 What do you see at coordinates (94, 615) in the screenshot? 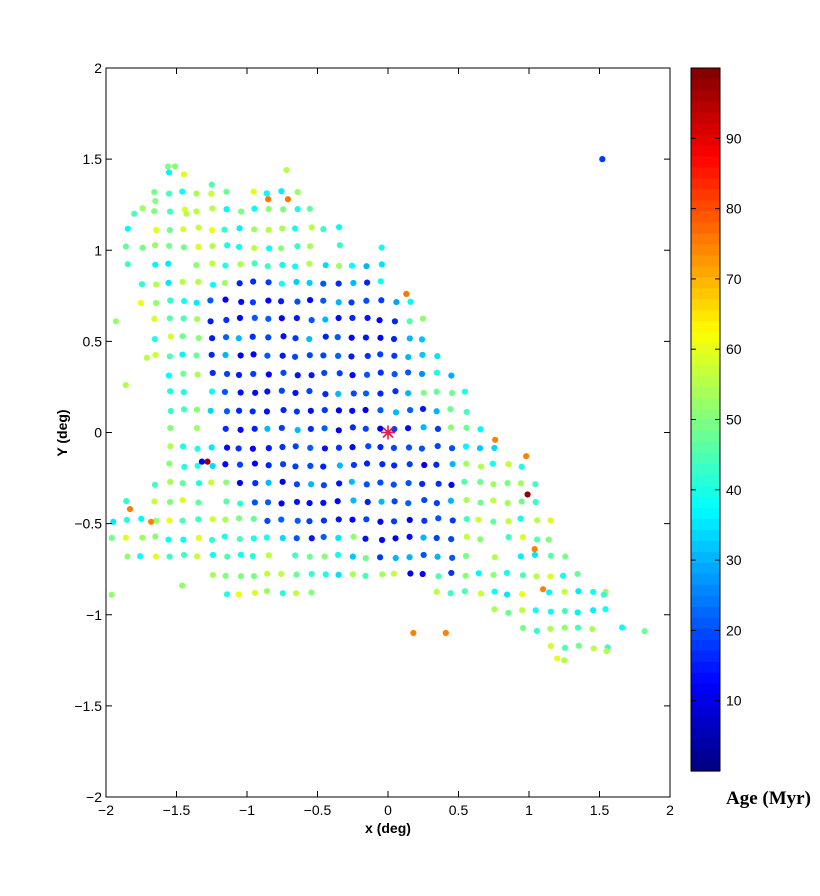
I see `y-tick-label: −1` at bounding box center [94, 615].